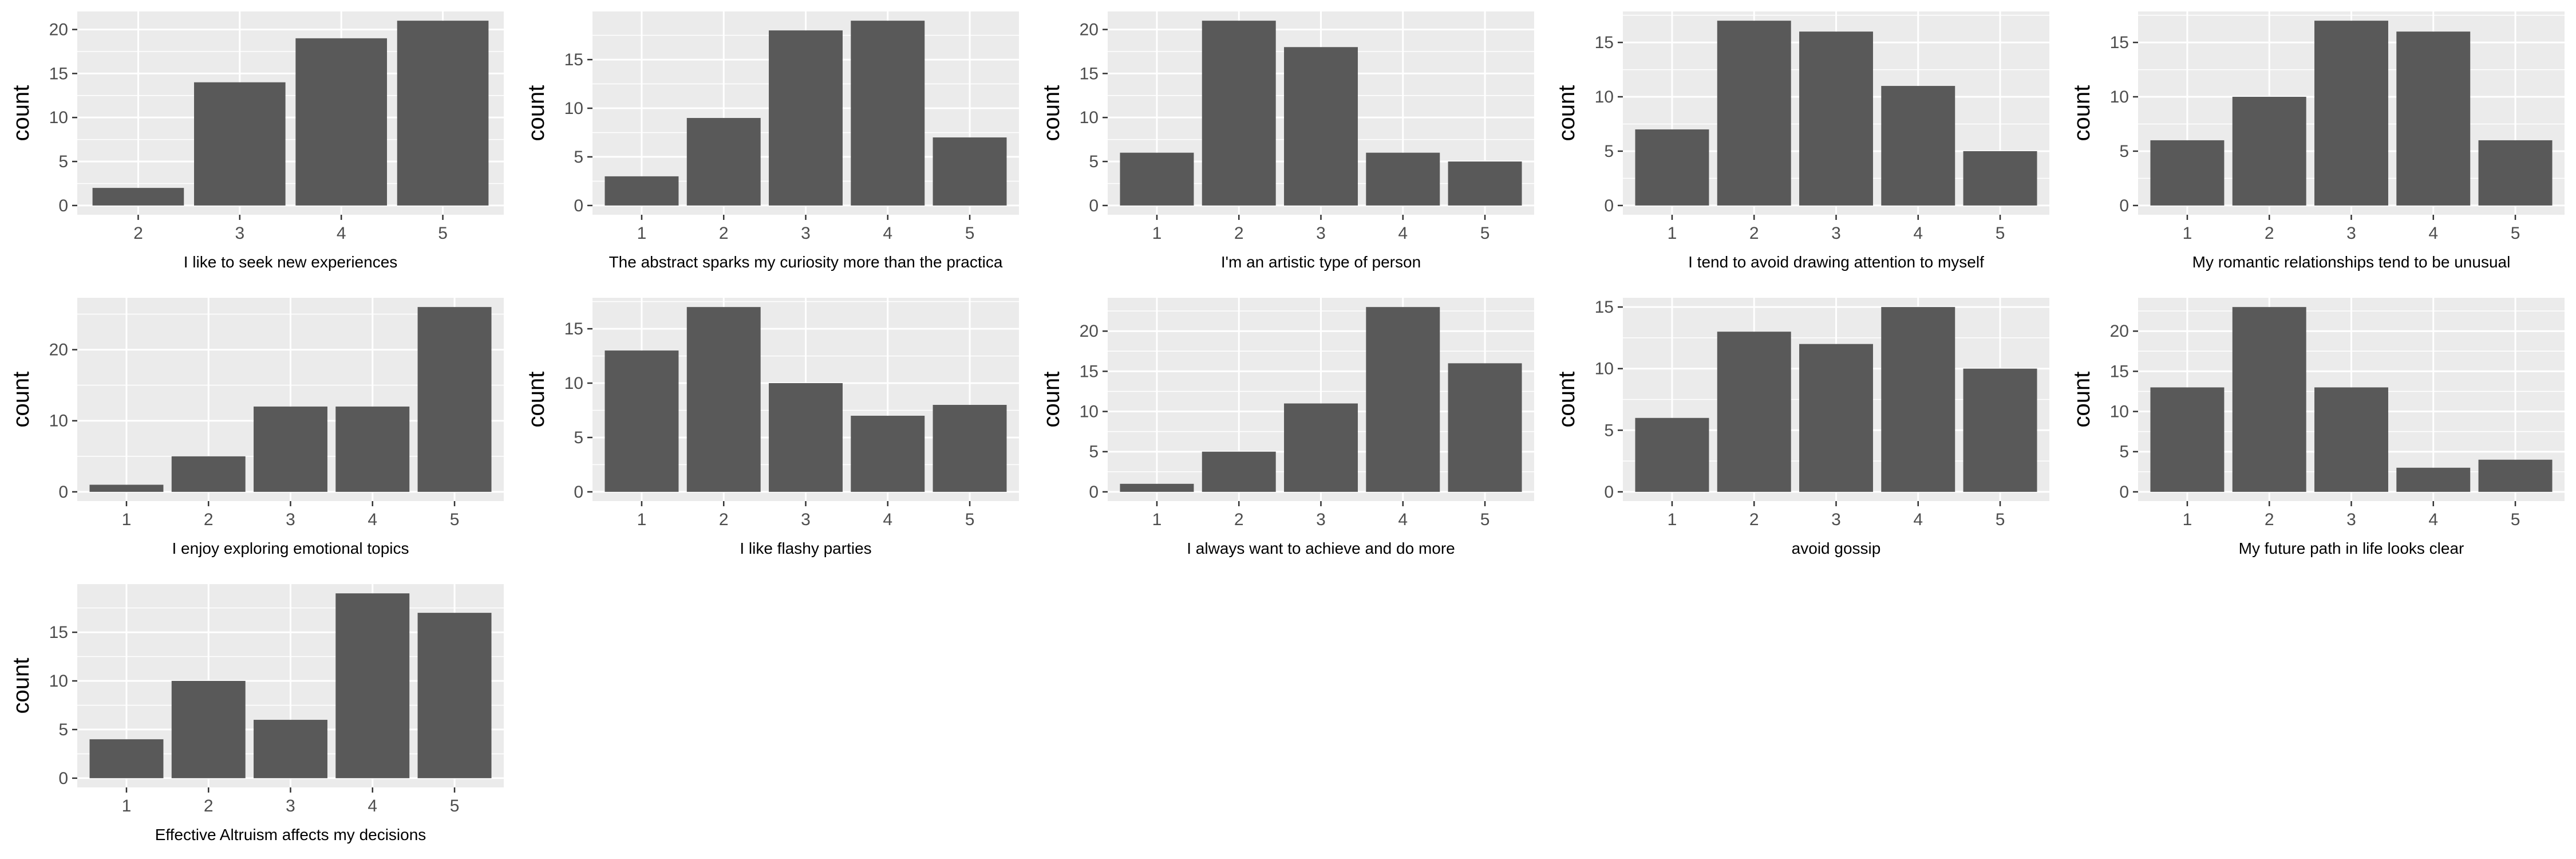  Describe the element at coordinates (290, 835) in the screenshot. I see `x-axis-title: Effective Altruism affects my decisions` at that location.